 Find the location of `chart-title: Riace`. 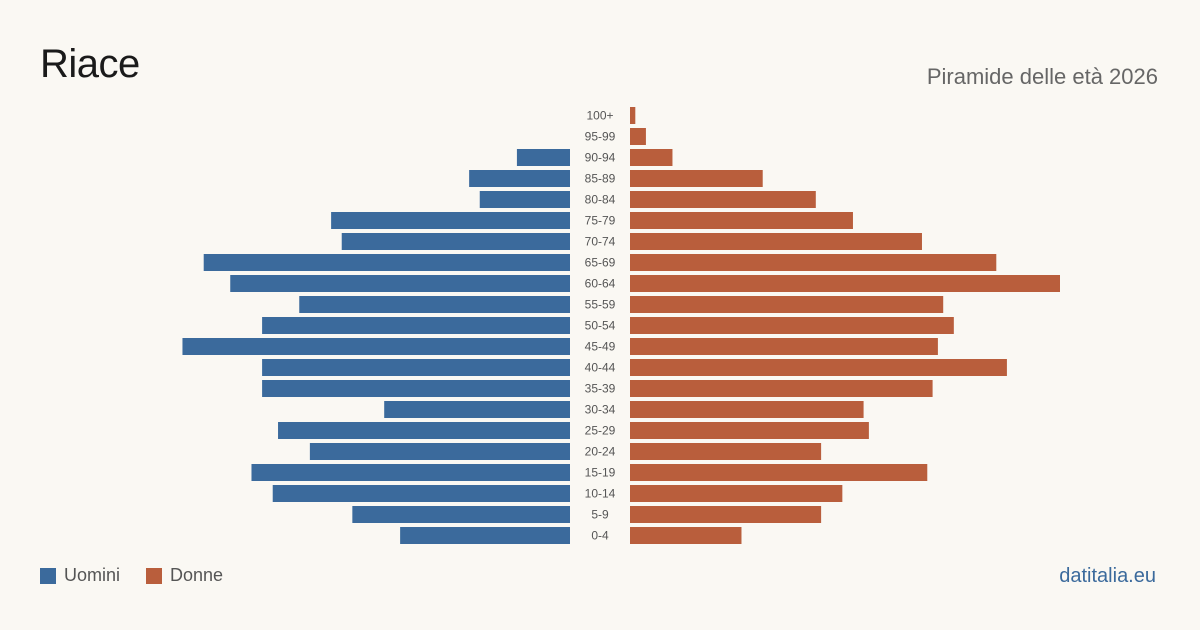

chart-title: Riace is located at coordinates (90, 64).